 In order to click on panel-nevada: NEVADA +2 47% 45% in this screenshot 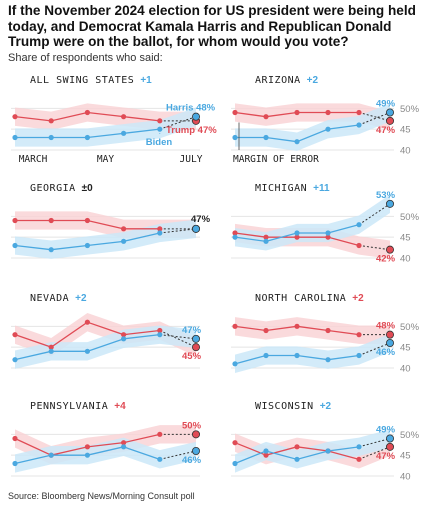, I will do `click(106, 331)`.